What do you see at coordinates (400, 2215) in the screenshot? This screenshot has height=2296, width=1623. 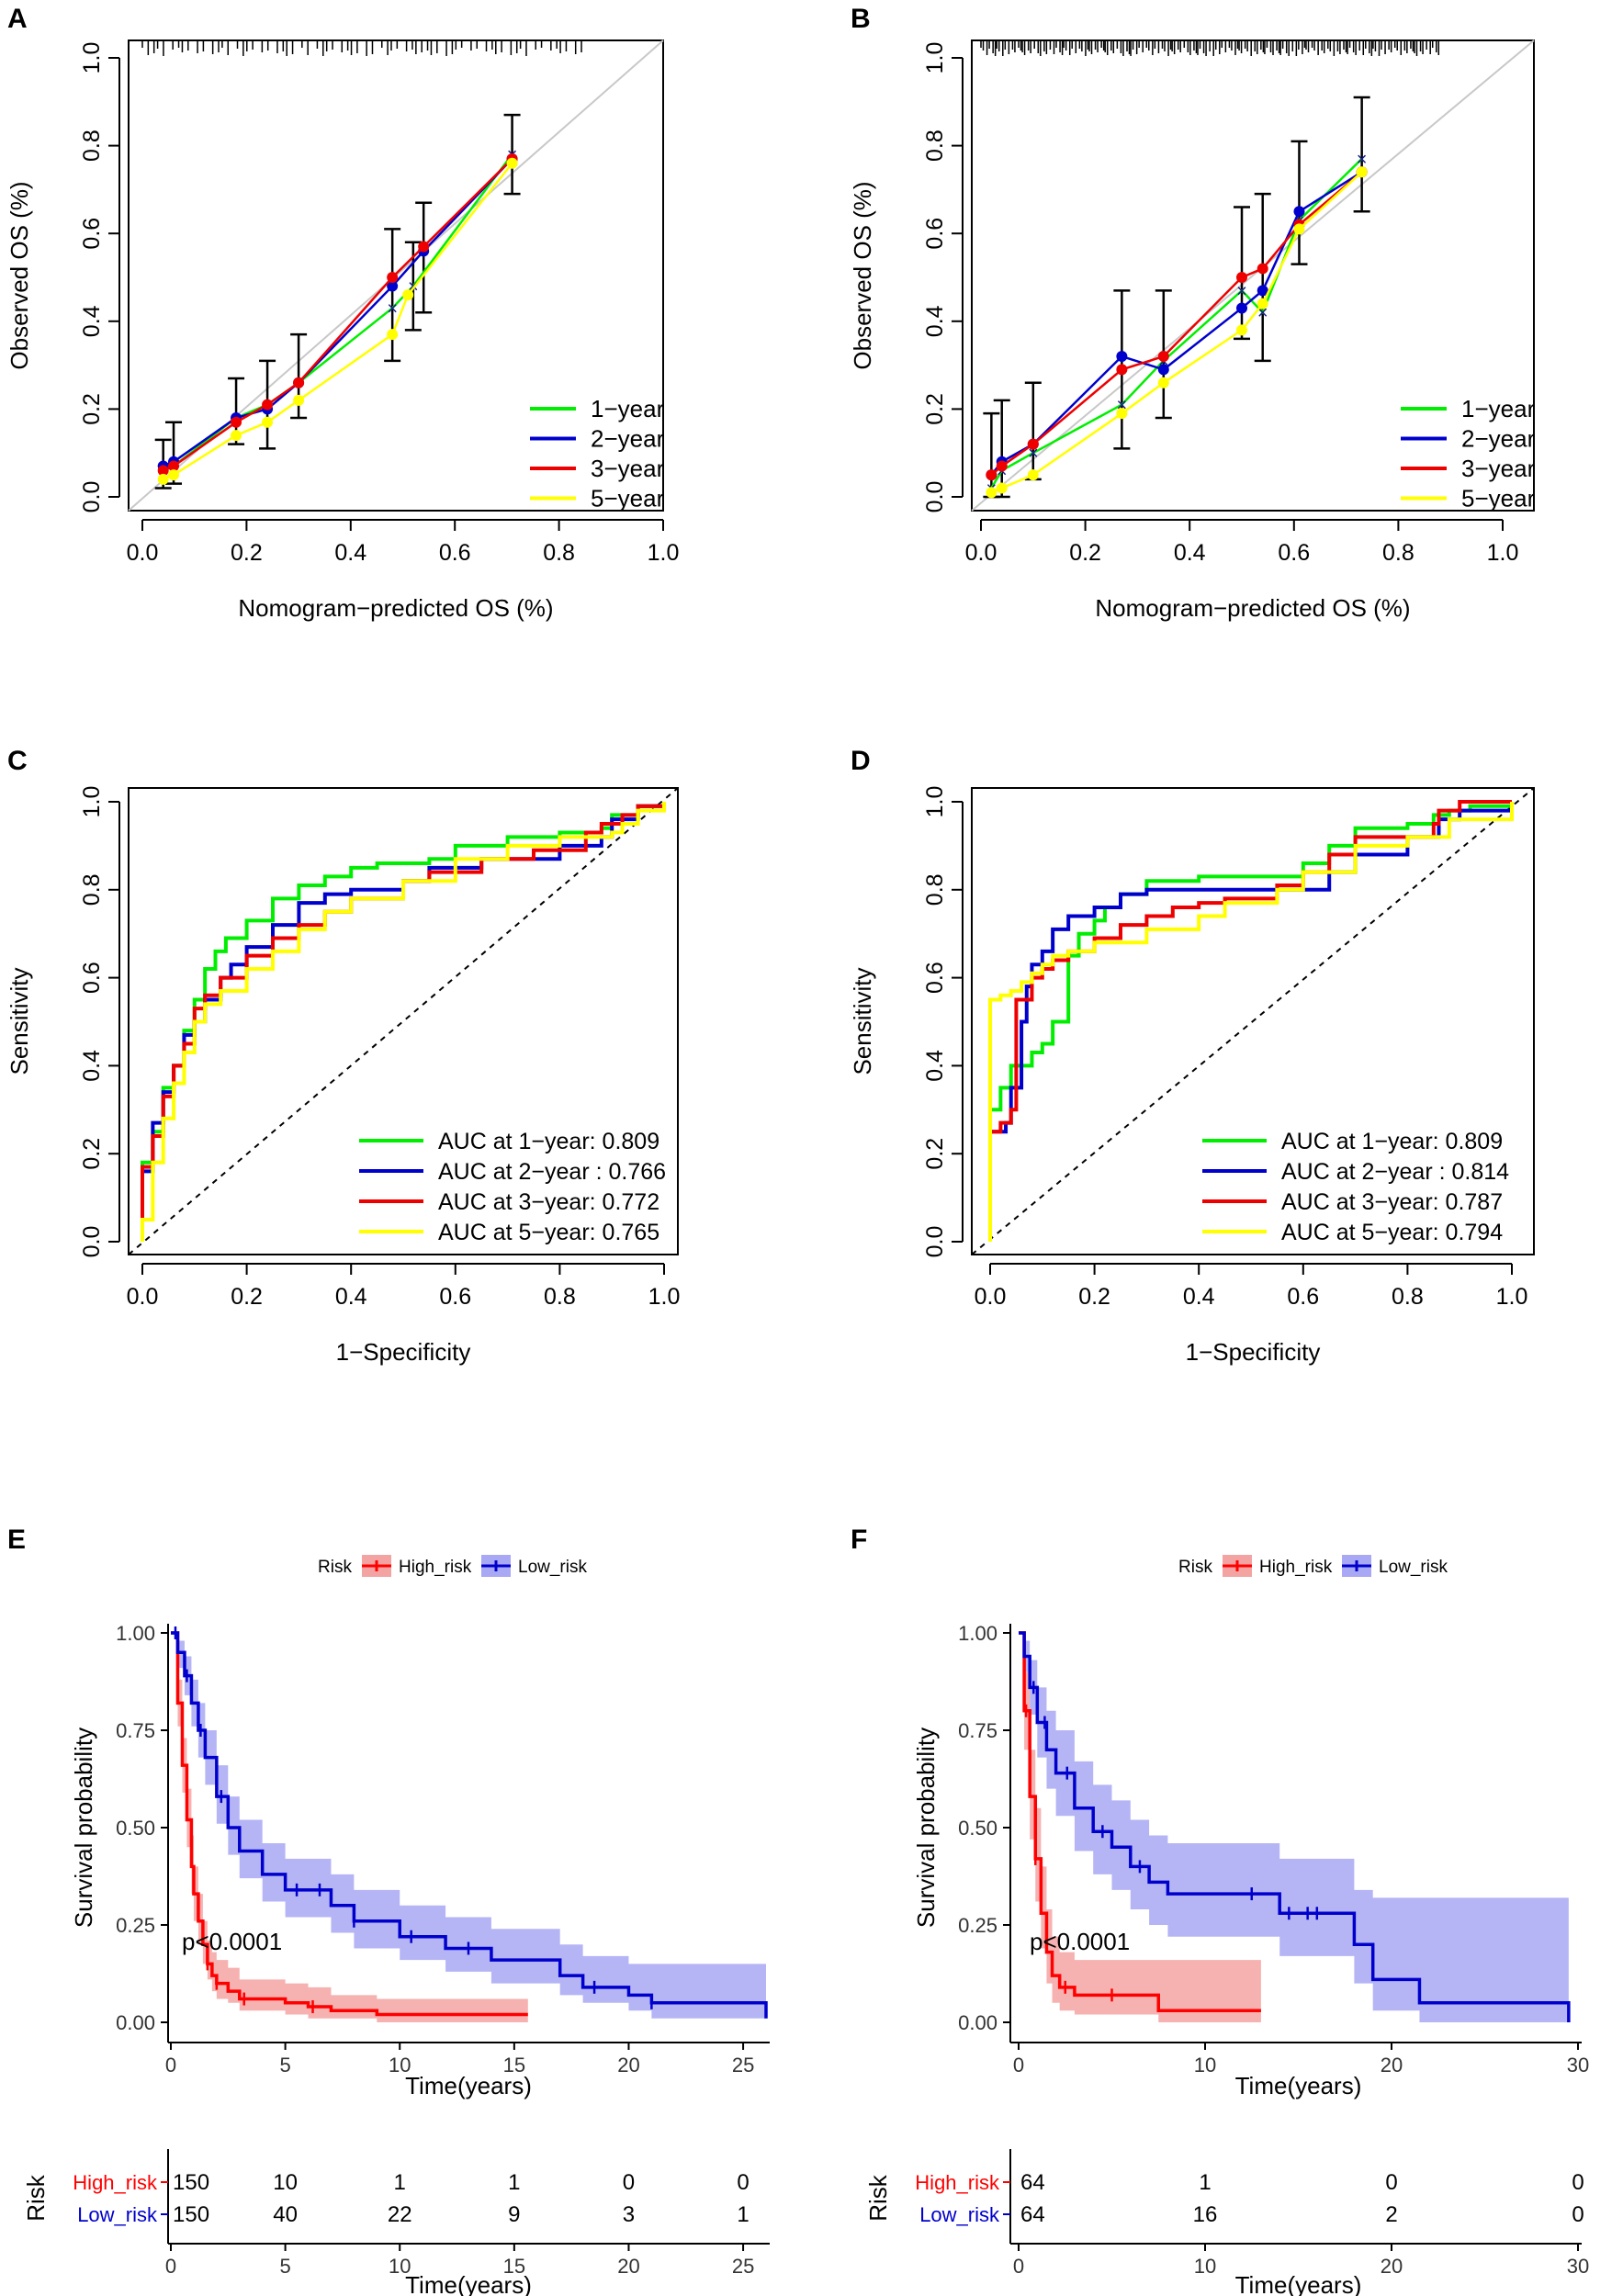 I see `risk-count: 22` at bounding box center [400, 2215].